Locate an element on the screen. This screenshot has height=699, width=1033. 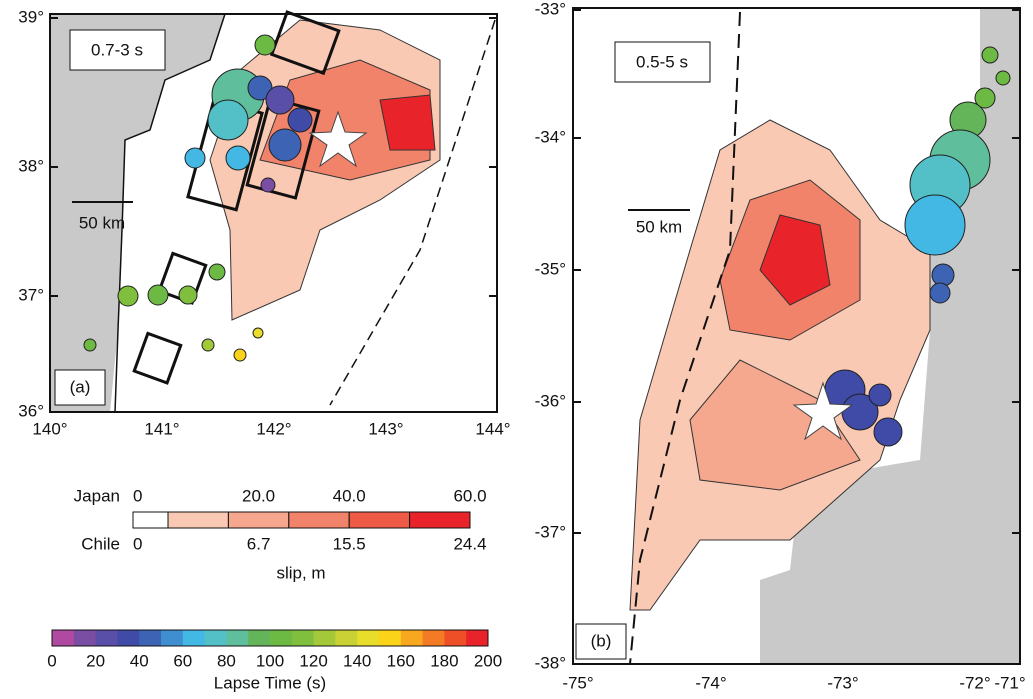
y-tick-label: -34° is located at coordinates (550, 136).